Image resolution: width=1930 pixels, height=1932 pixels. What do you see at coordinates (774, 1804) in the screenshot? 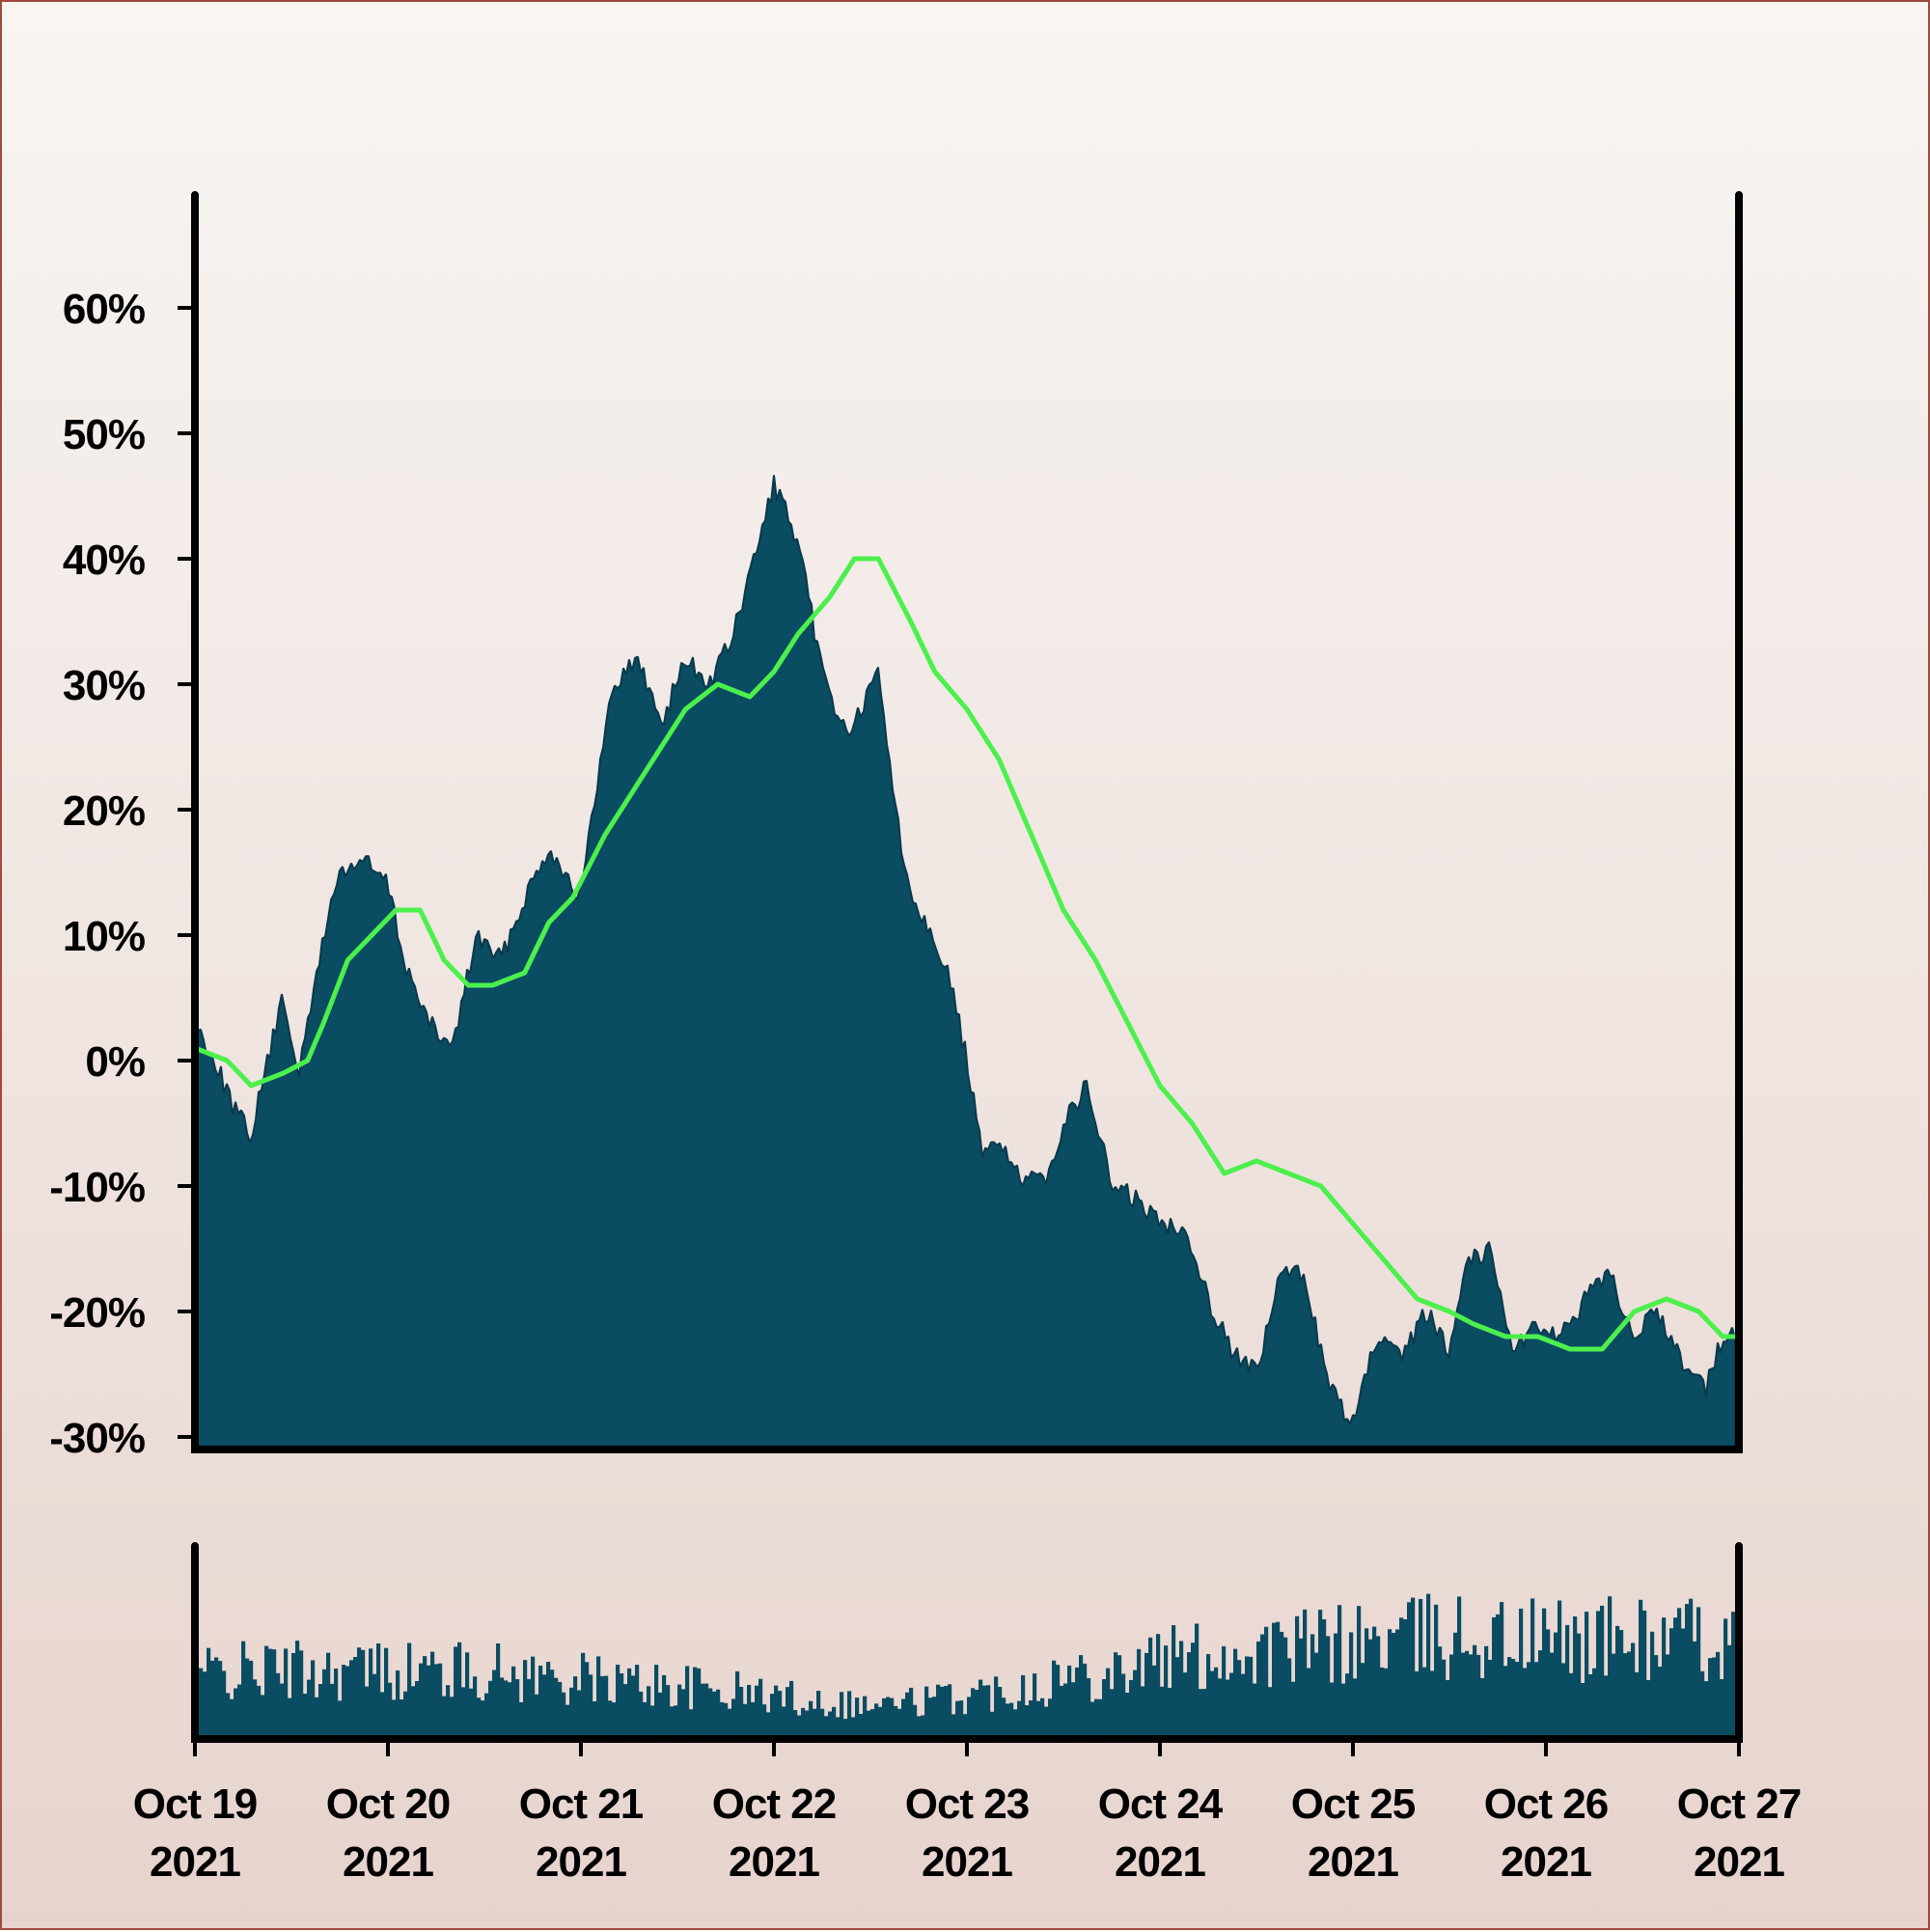
I see `x-tick-label-date: Oct 22` at bounding box center [774, 1804].